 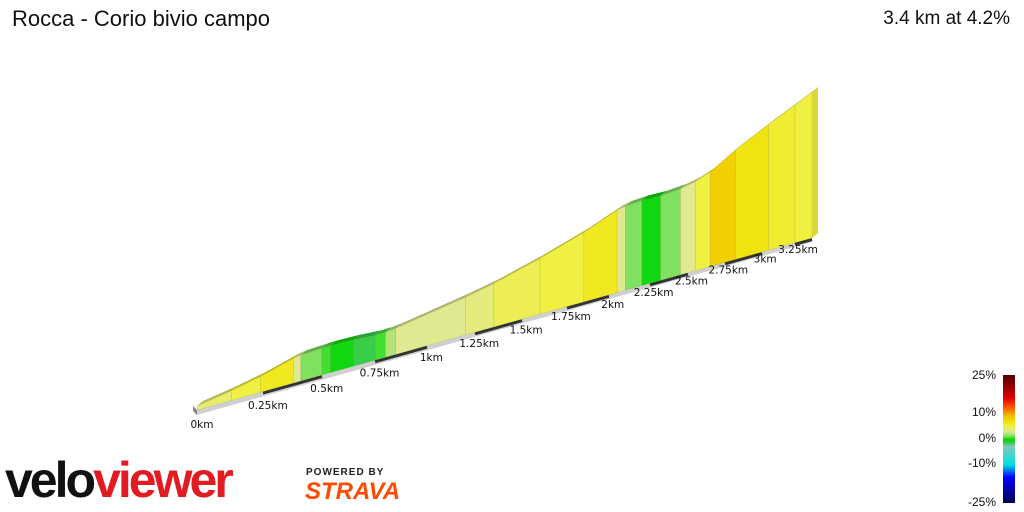 I want to click on tick-label: 1.5km, so click(x=526, y=330).